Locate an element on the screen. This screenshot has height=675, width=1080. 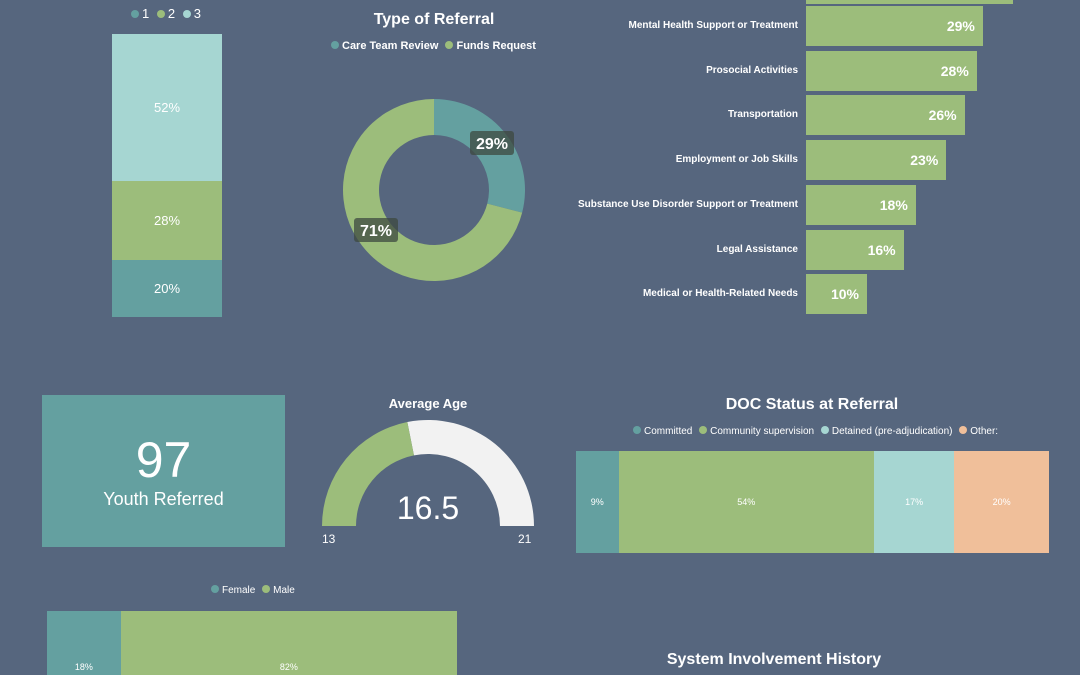
gender-legend: Female Male is located at coordinates (255, 590).